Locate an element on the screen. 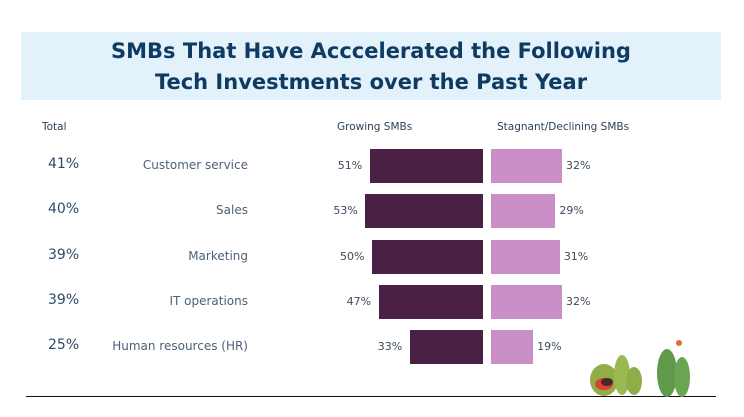 The height and width of the screenshot is (417, 744). label-growing: 47% is located at coordinates (359, 301).